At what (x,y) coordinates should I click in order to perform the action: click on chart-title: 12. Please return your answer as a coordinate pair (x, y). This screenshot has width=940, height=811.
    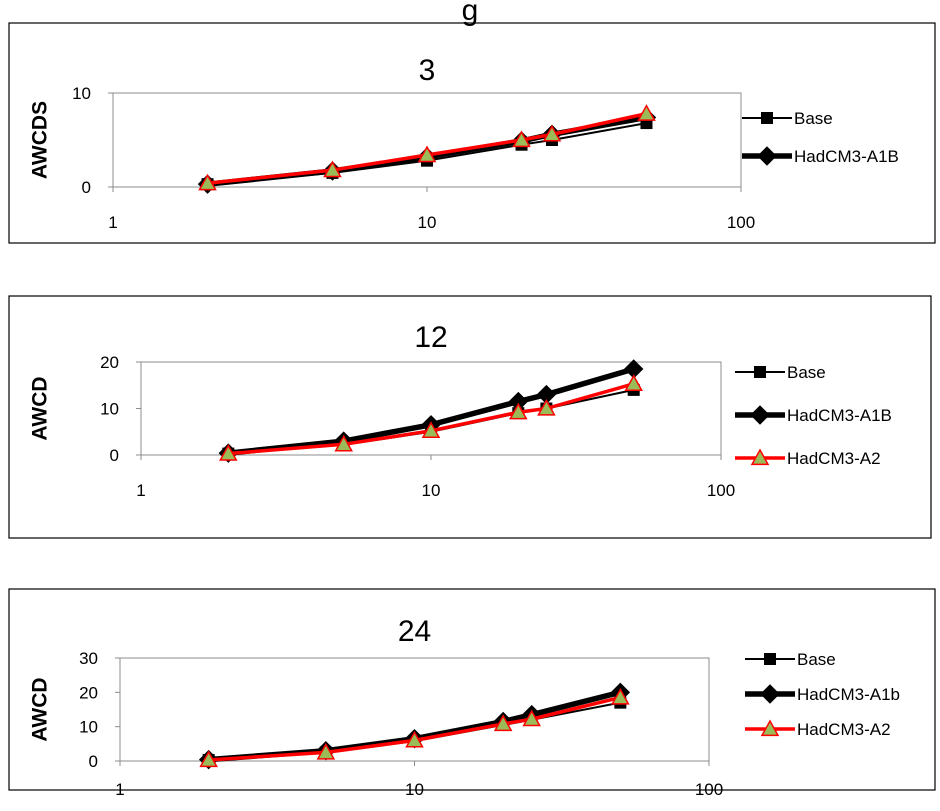
    Looking at the image, I should click on (430, 337).